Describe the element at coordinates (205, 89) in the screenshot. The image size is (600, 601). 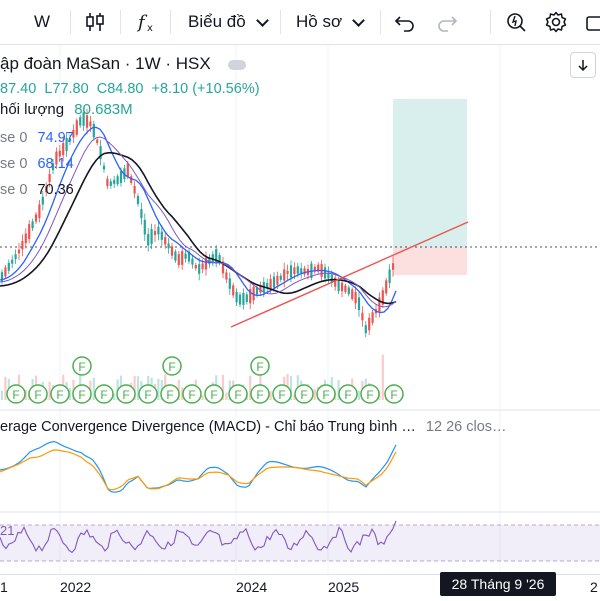
I see `ohlc-change: +8.10 (+10.56%)` at that location.